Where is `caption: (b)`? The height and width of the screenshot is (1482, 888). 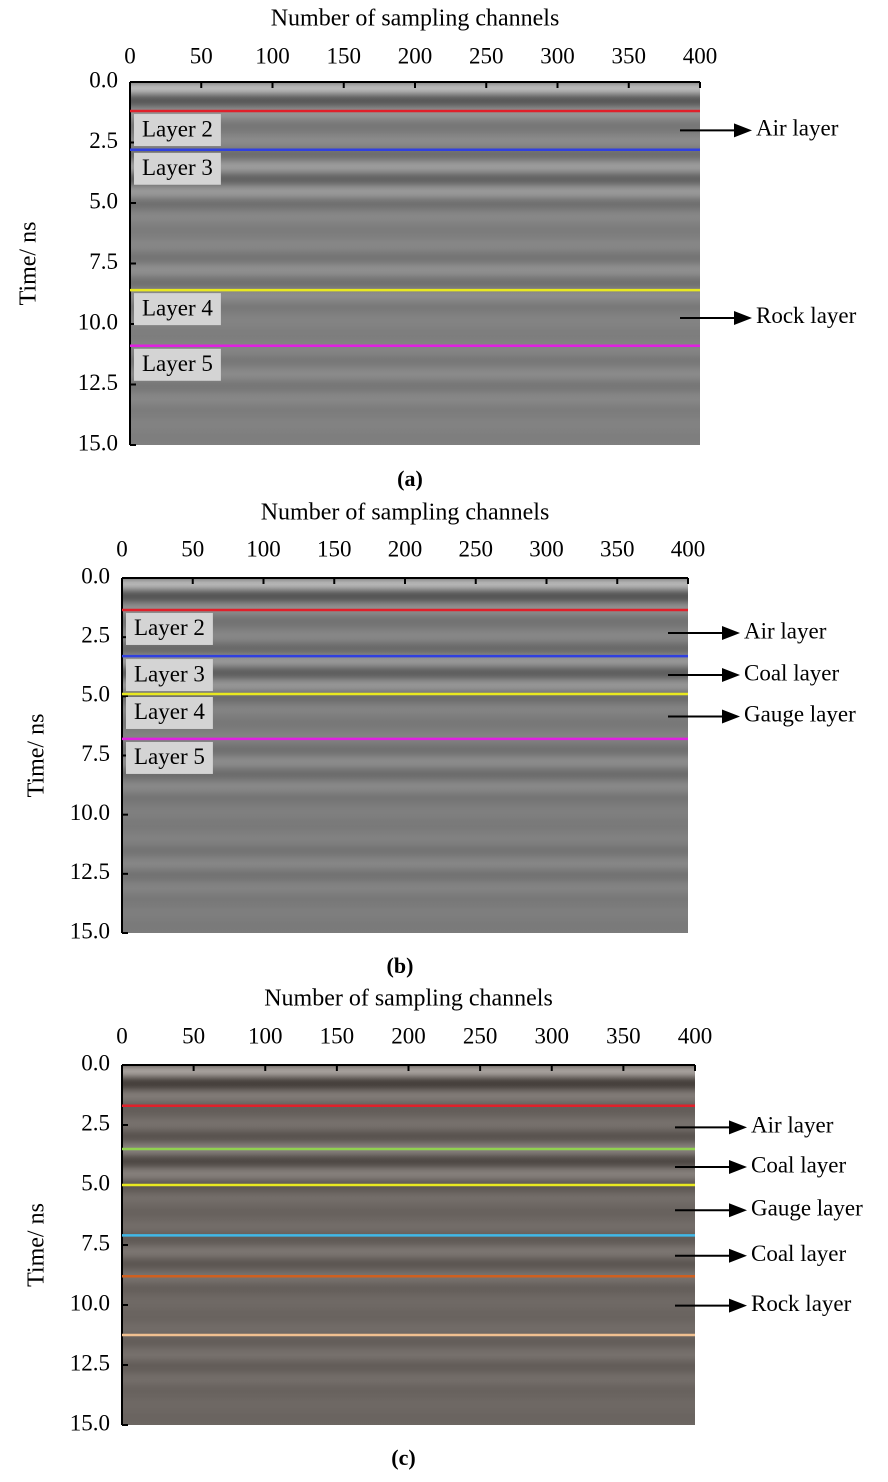 caption: (b) is located at coordinates (400, 965).